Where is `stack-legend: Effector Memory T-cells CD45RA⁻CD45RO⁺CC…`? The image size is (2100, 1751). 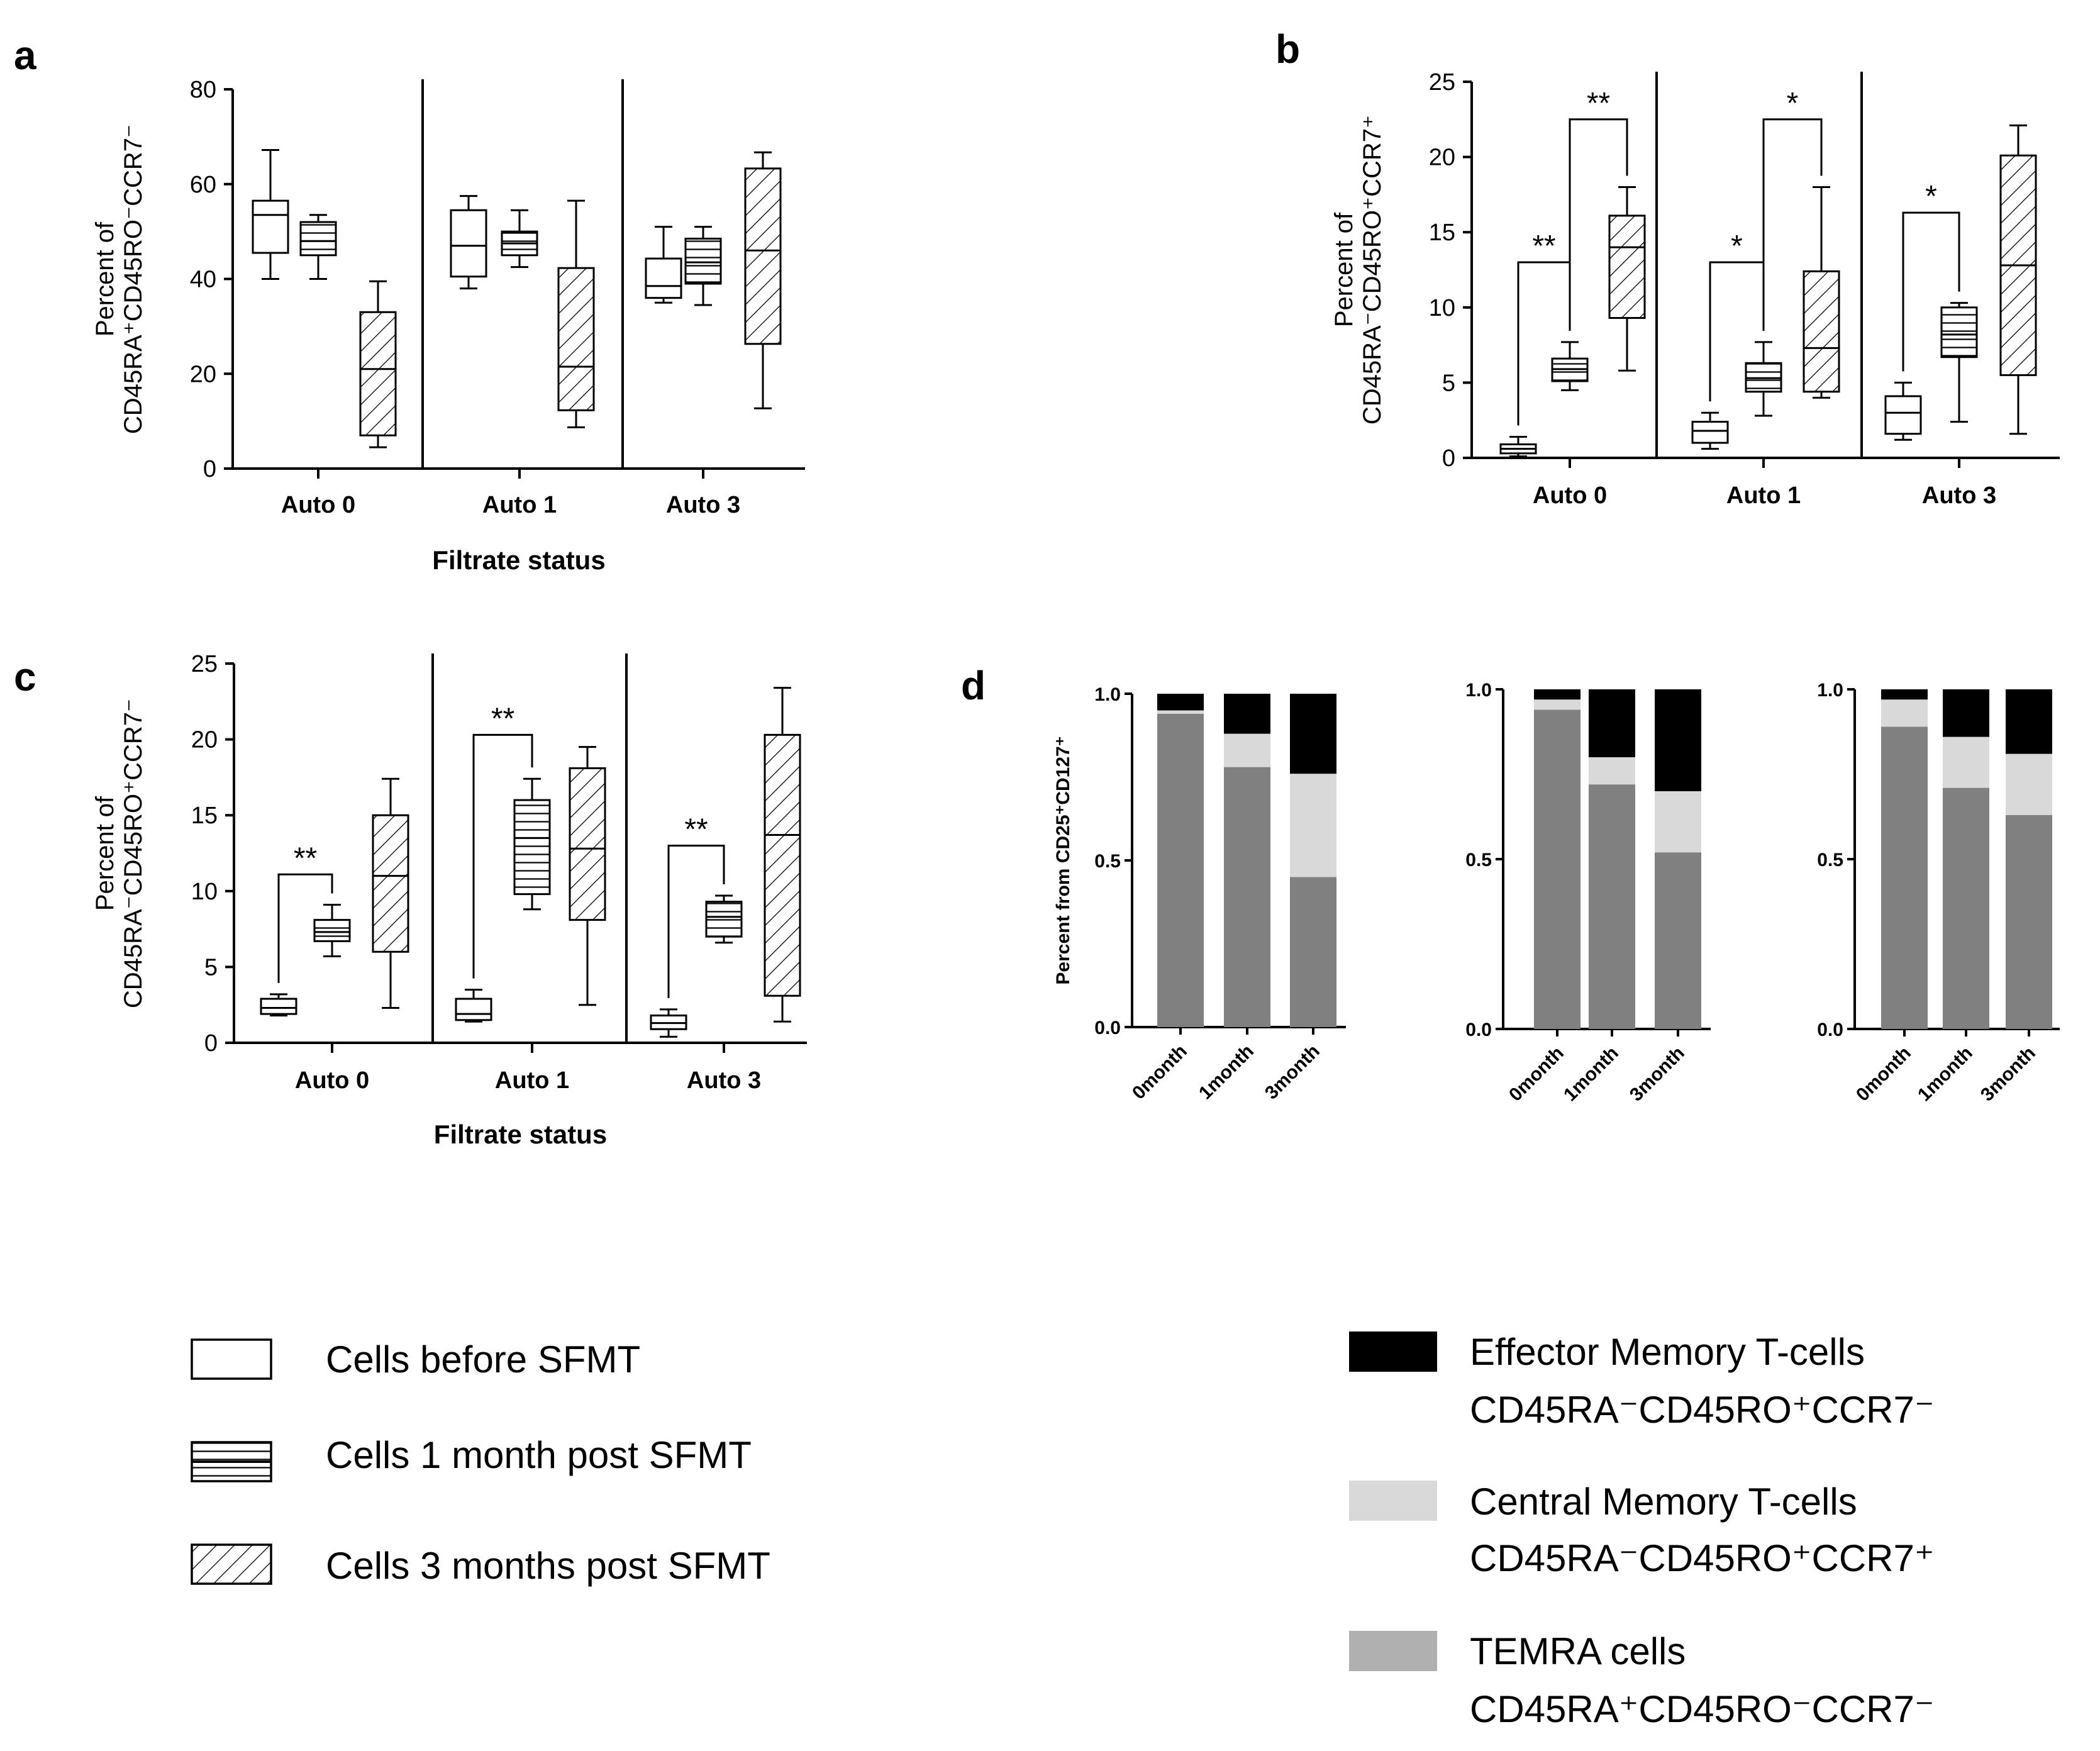
stack-legend: Effector Memory T-cells CD45RA⁻CD45RO⁺CC… is located at coordinates (1642, 1531).